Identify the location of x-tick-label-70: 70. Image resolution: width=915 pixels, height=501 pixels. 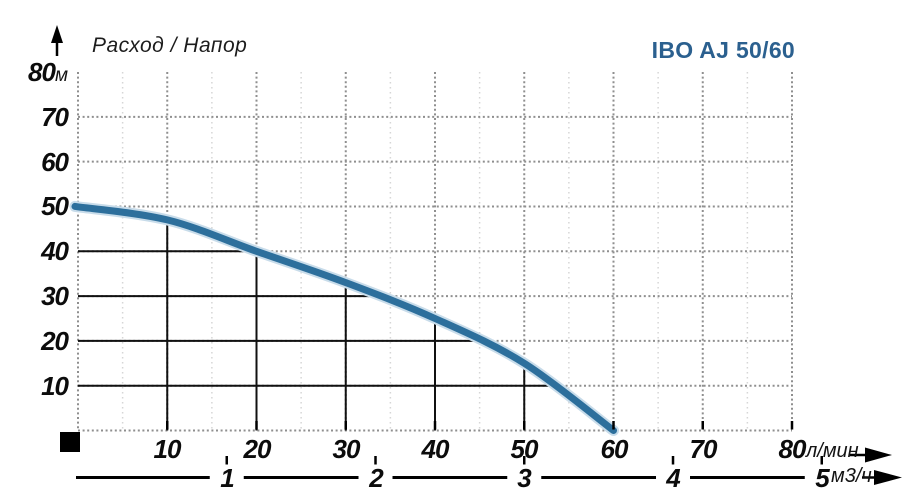
(703, 449).